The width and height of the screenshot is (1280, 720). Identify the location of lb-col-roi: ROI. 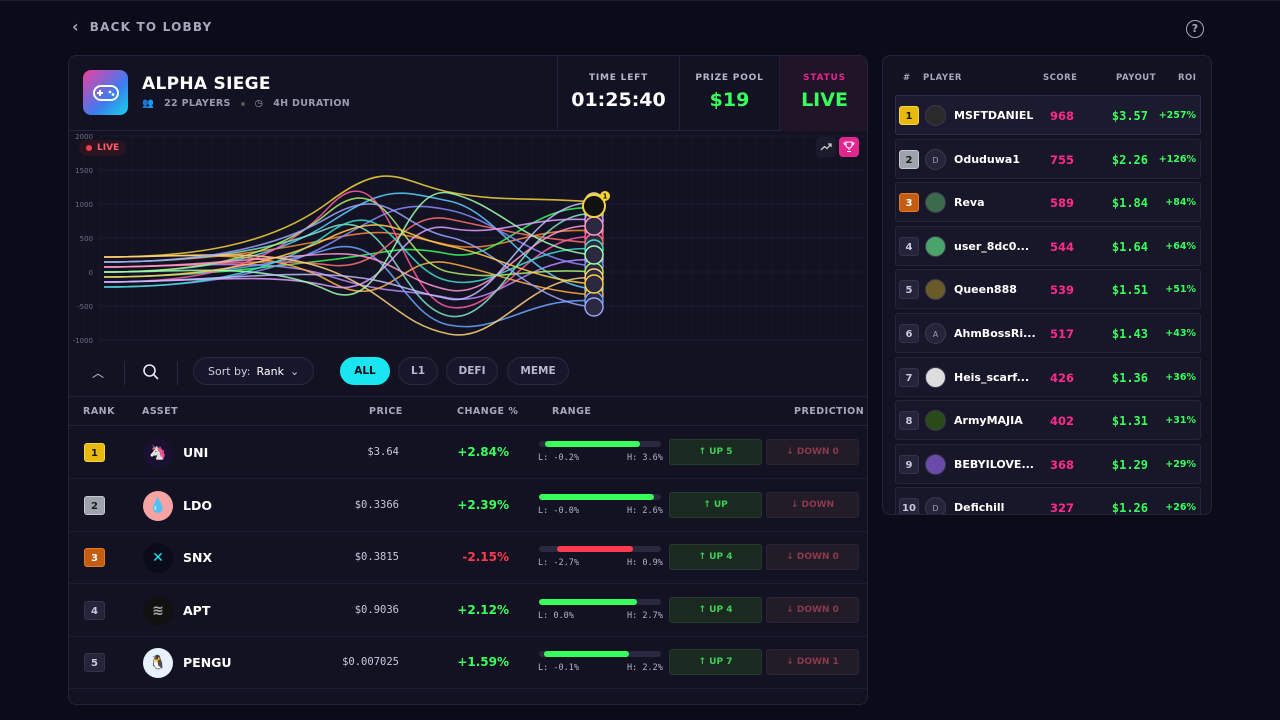
(1187, 78).